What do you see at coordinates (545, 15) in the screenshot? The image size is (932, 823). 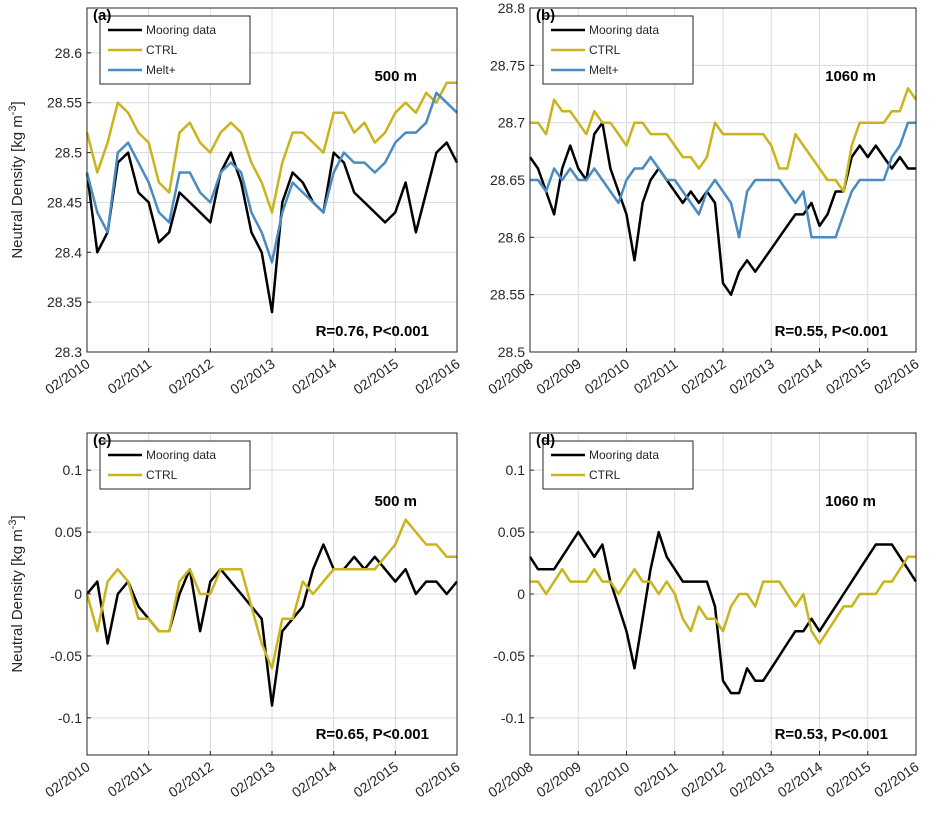 I see `panel-label: (b)` at bounding box center [545, 15].